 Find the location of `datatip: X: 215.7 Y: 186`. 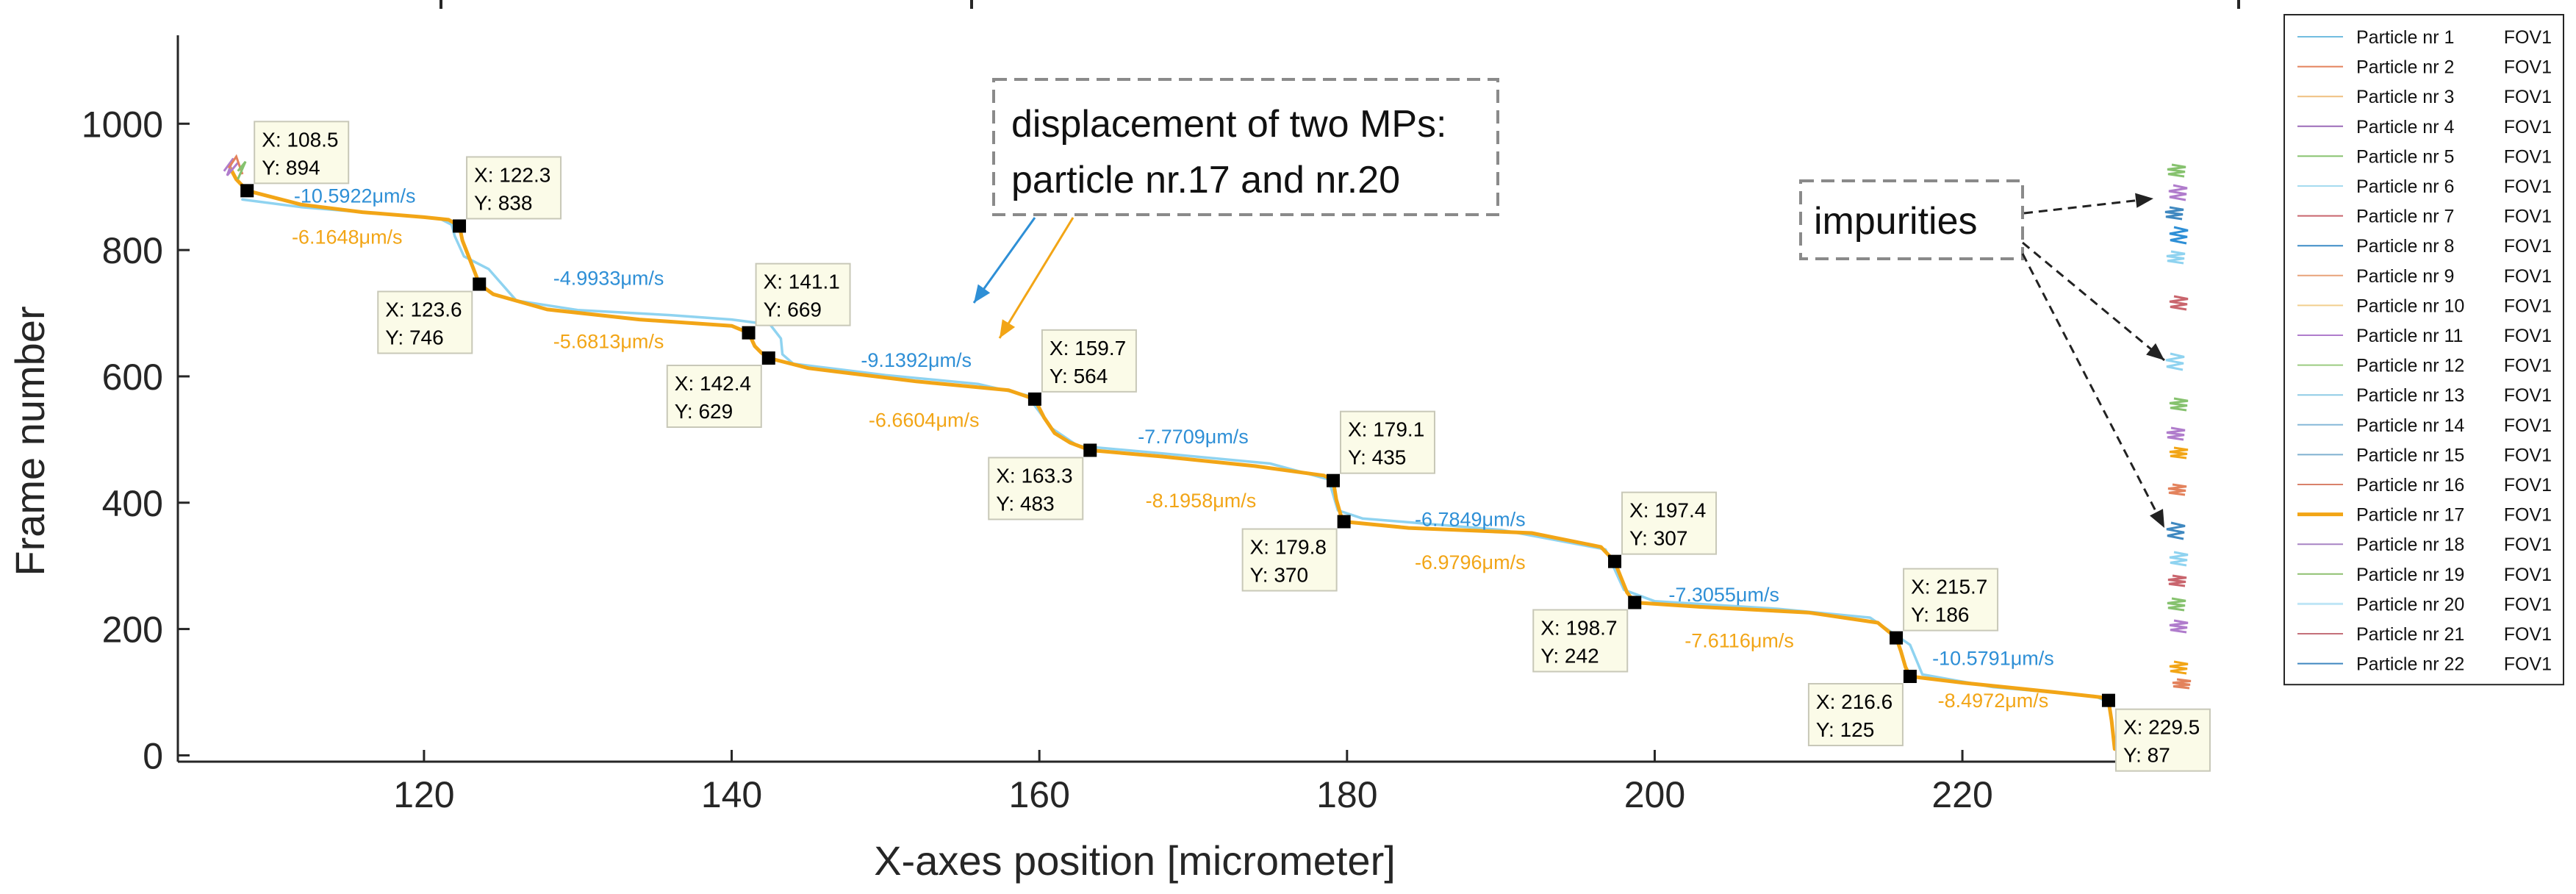

datatip: X: 215.7 Y: 186 is located at coordinates (1944, 606).